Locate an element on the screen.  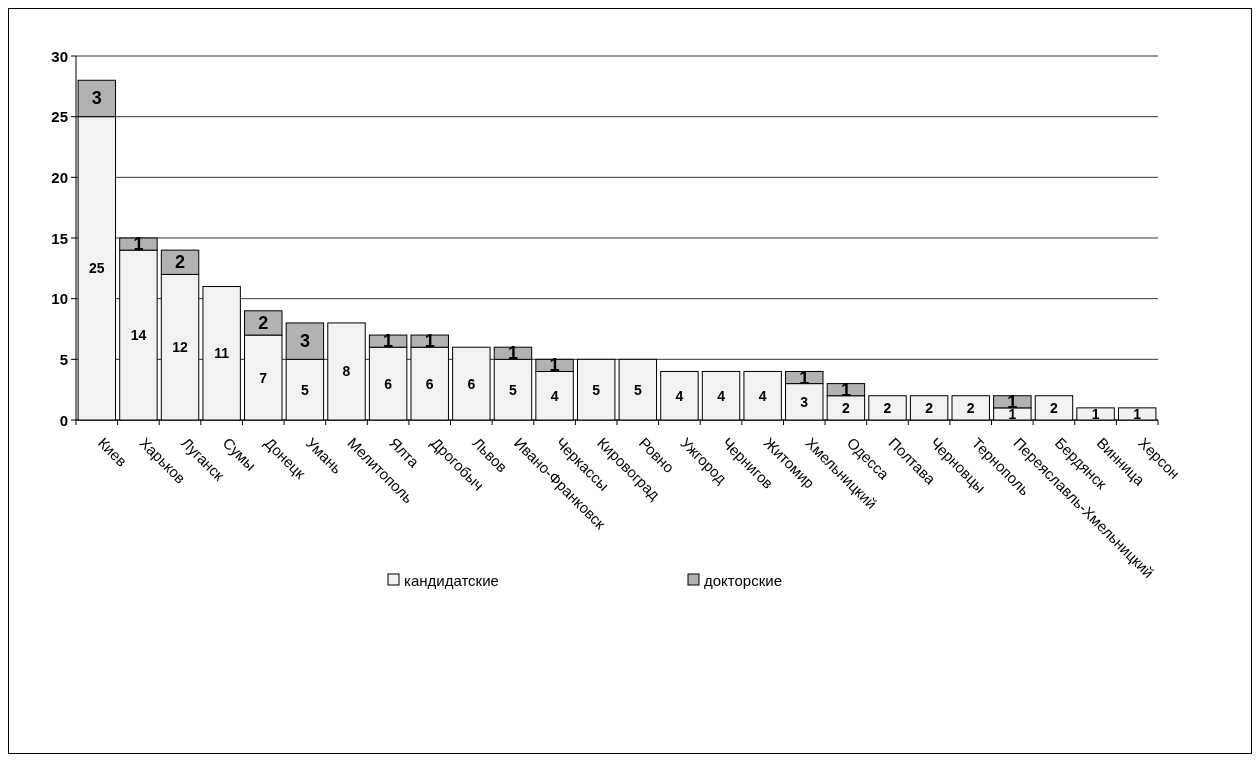
data-label: 12 is located at coordinates (180, 347).